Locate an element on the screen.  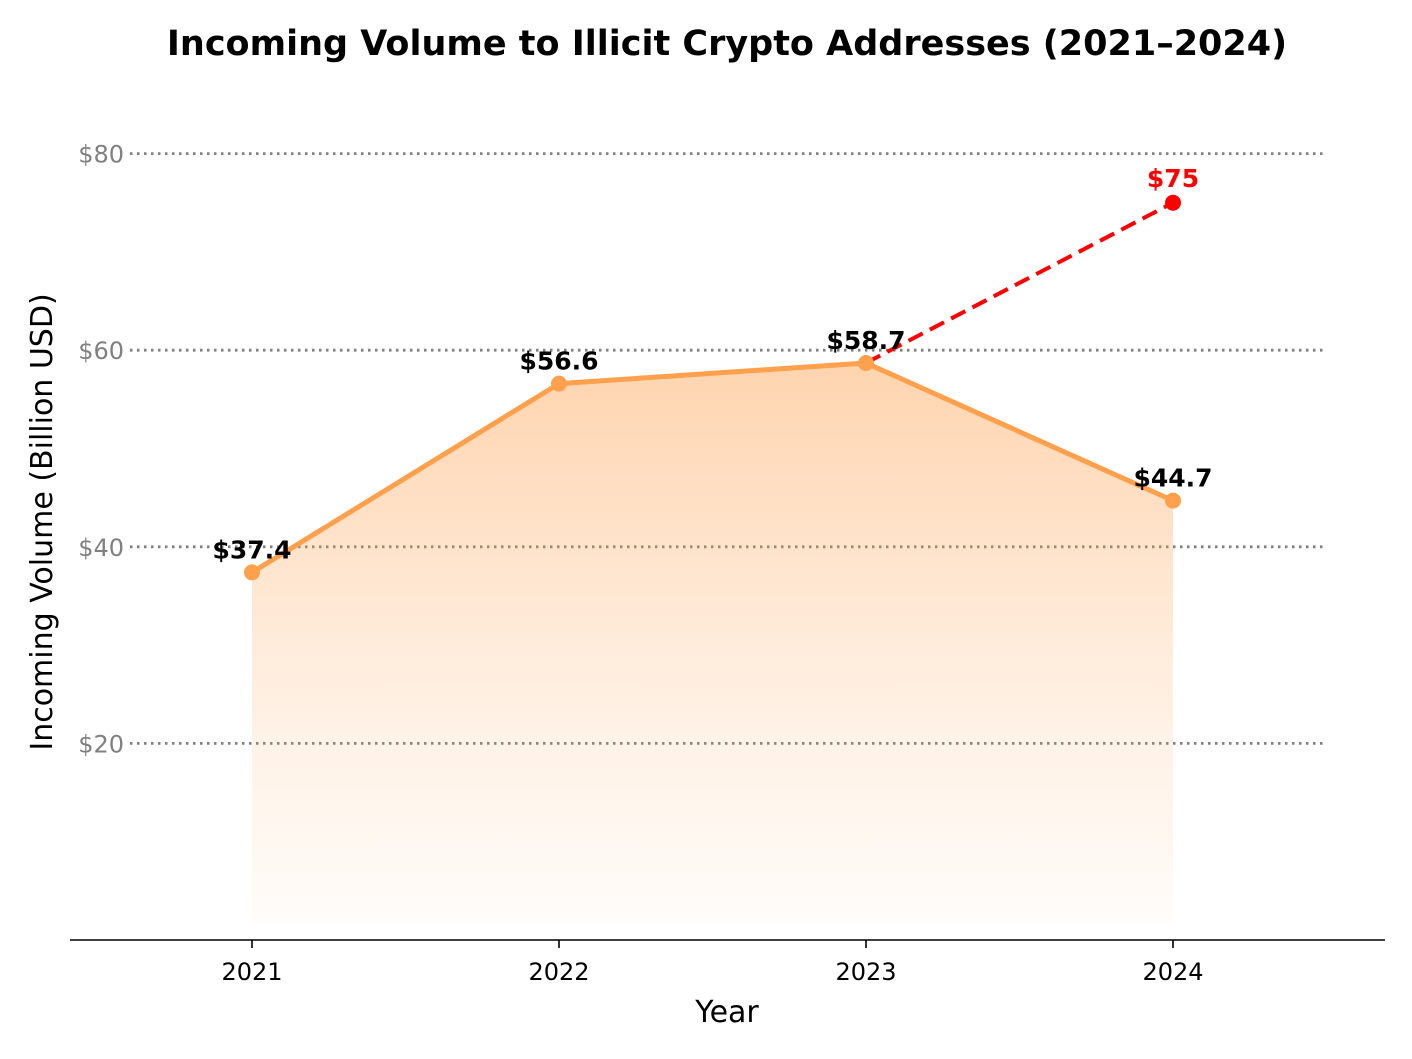
y-tick-label: $60 is located at coordinates (101, 351).